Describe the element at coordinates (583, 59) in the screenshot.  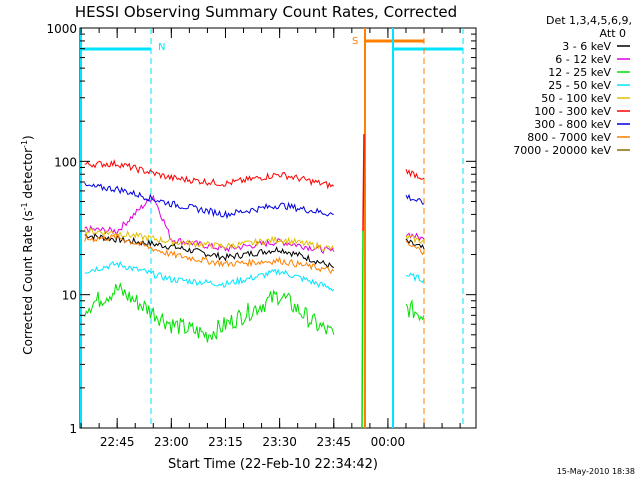
I see `legend-label-1: 6 - 12 keV` at that location.